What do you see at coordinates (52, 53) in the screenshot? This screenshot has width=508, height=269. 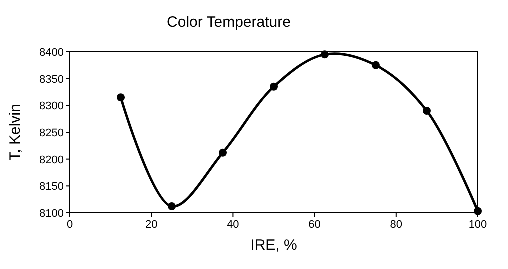 I see `y-tick-label: 8400` at bounding box center [52, 53].